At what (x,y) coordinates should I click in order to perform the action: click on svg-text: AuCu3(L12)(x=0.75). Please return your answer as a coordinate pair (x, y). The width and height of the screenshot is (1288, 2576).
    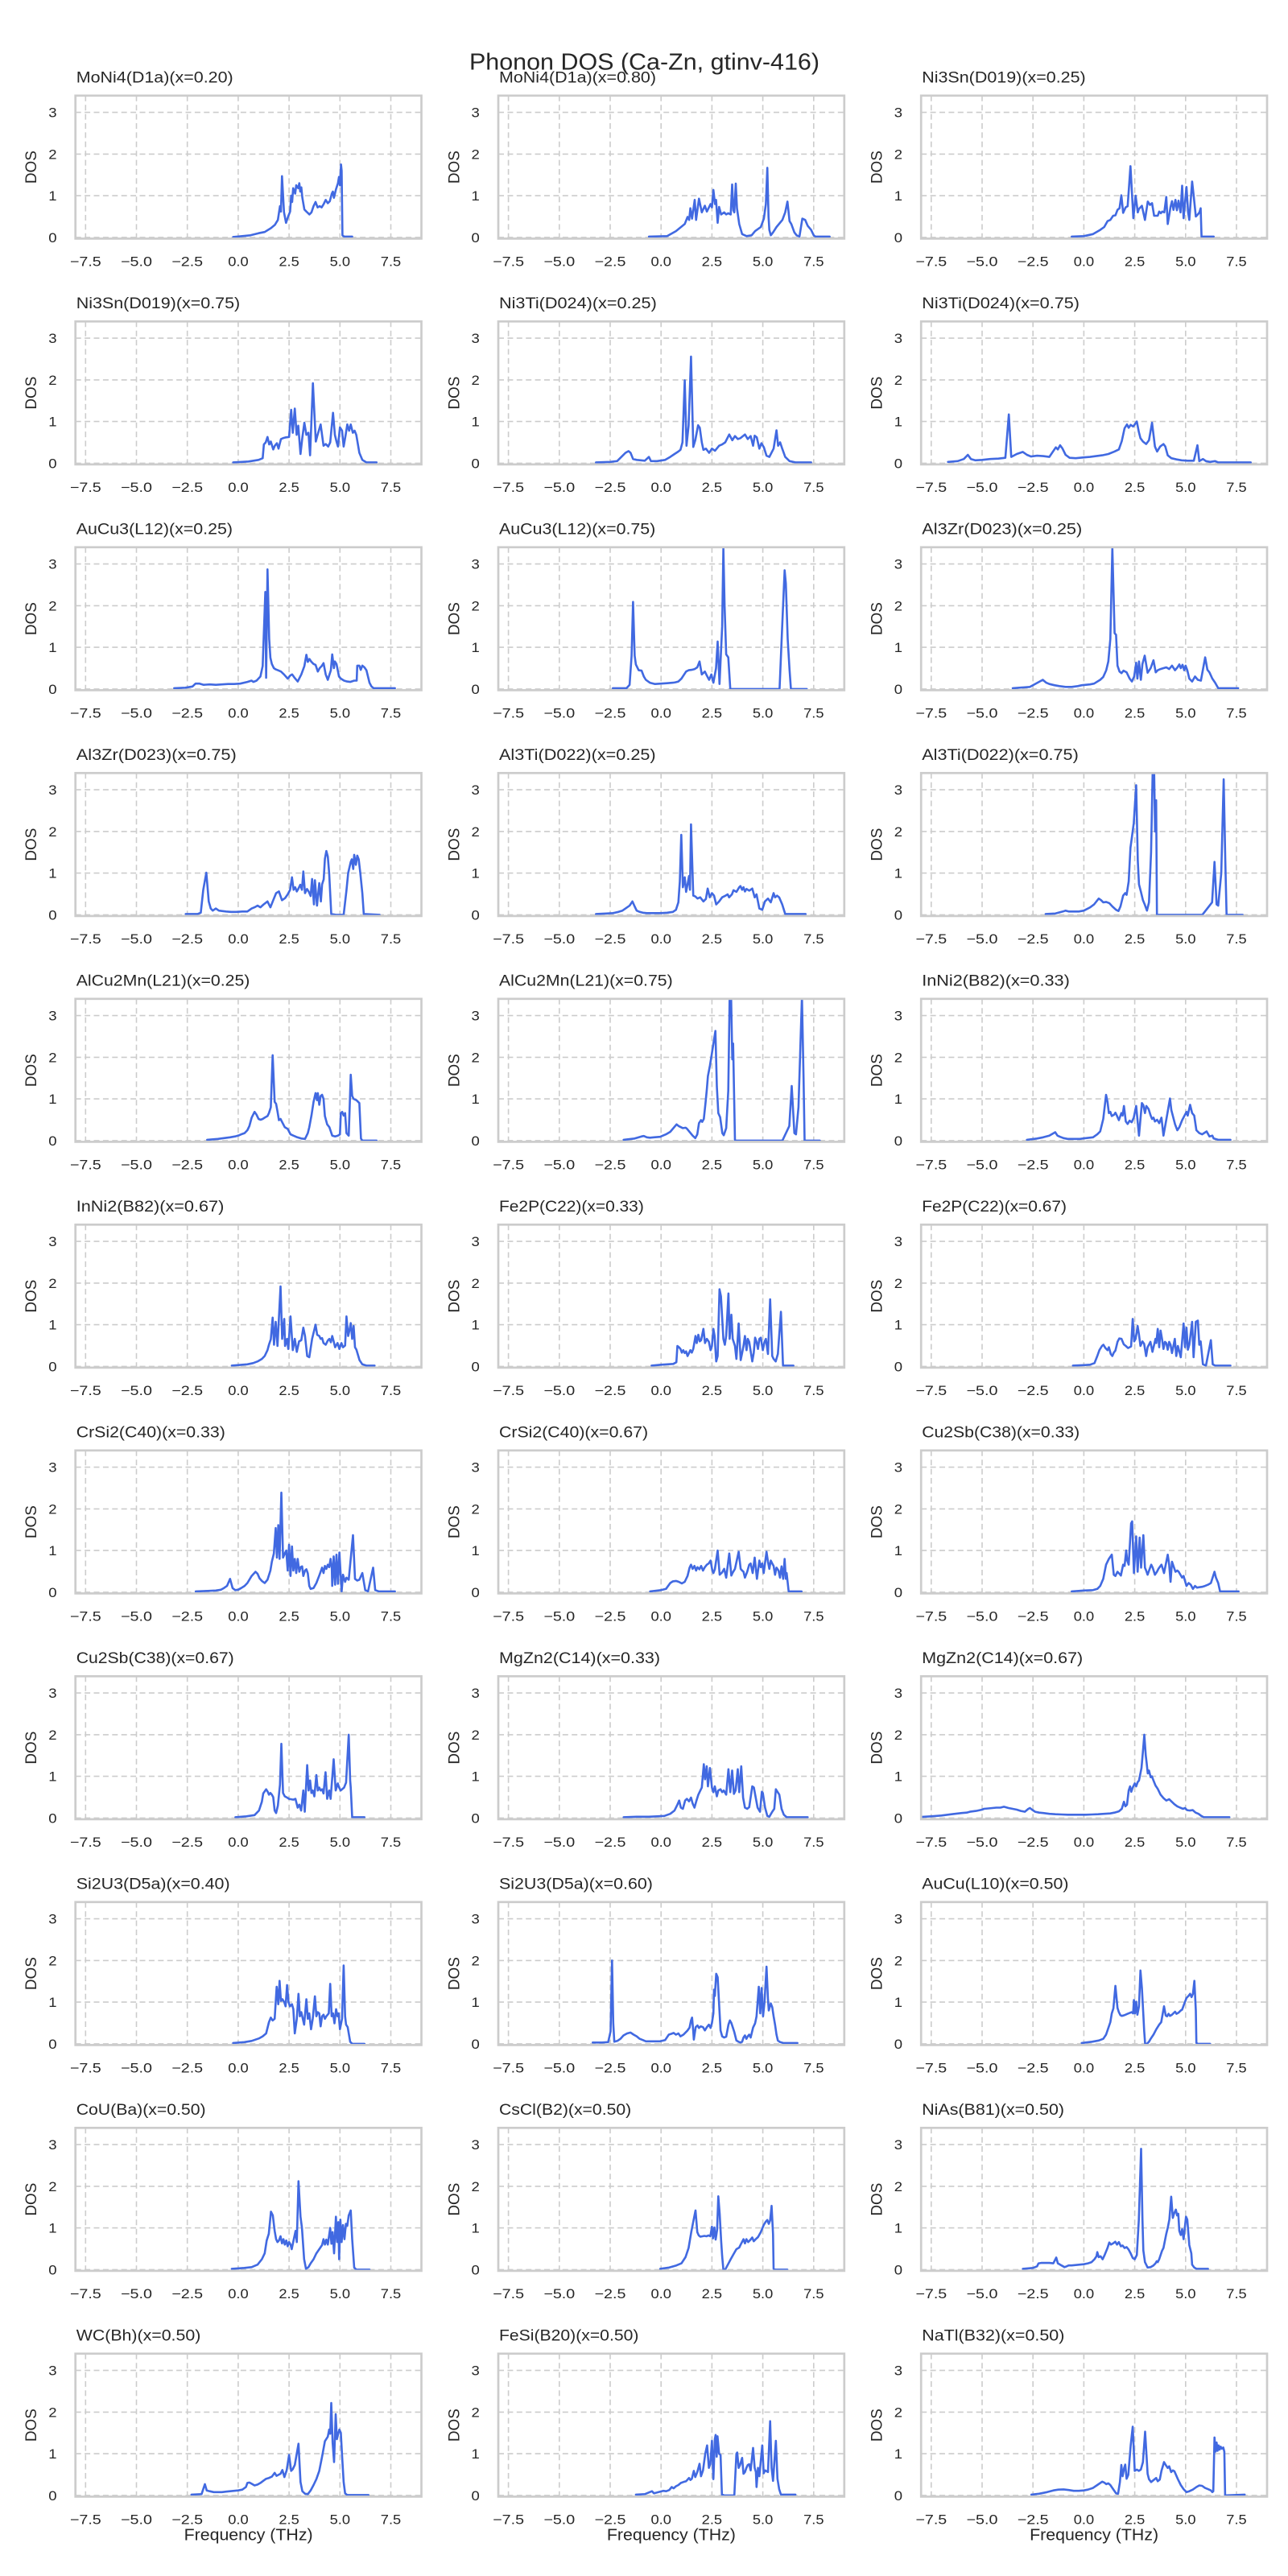
    Looking at the image, I should click on (577, 529).